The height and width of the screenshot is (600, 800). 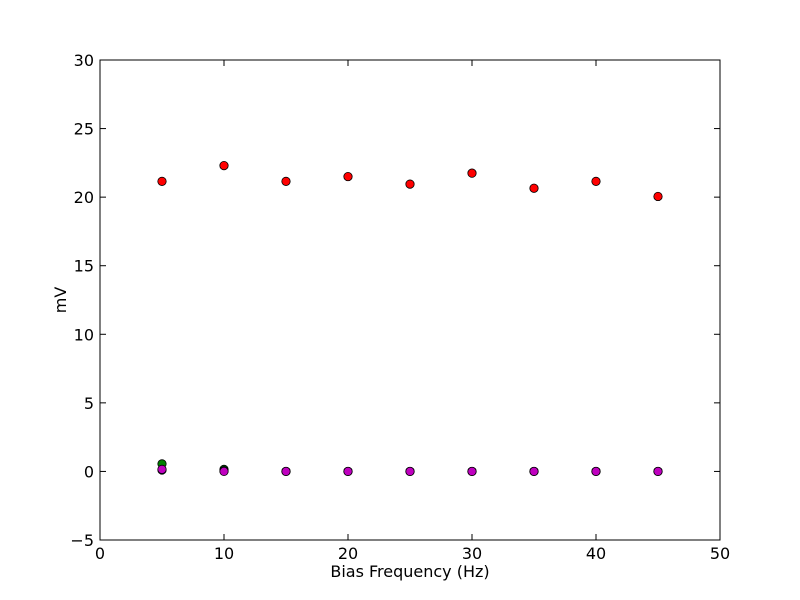 I want to click on x-tick-label: 40, so click(x=596, y=553).